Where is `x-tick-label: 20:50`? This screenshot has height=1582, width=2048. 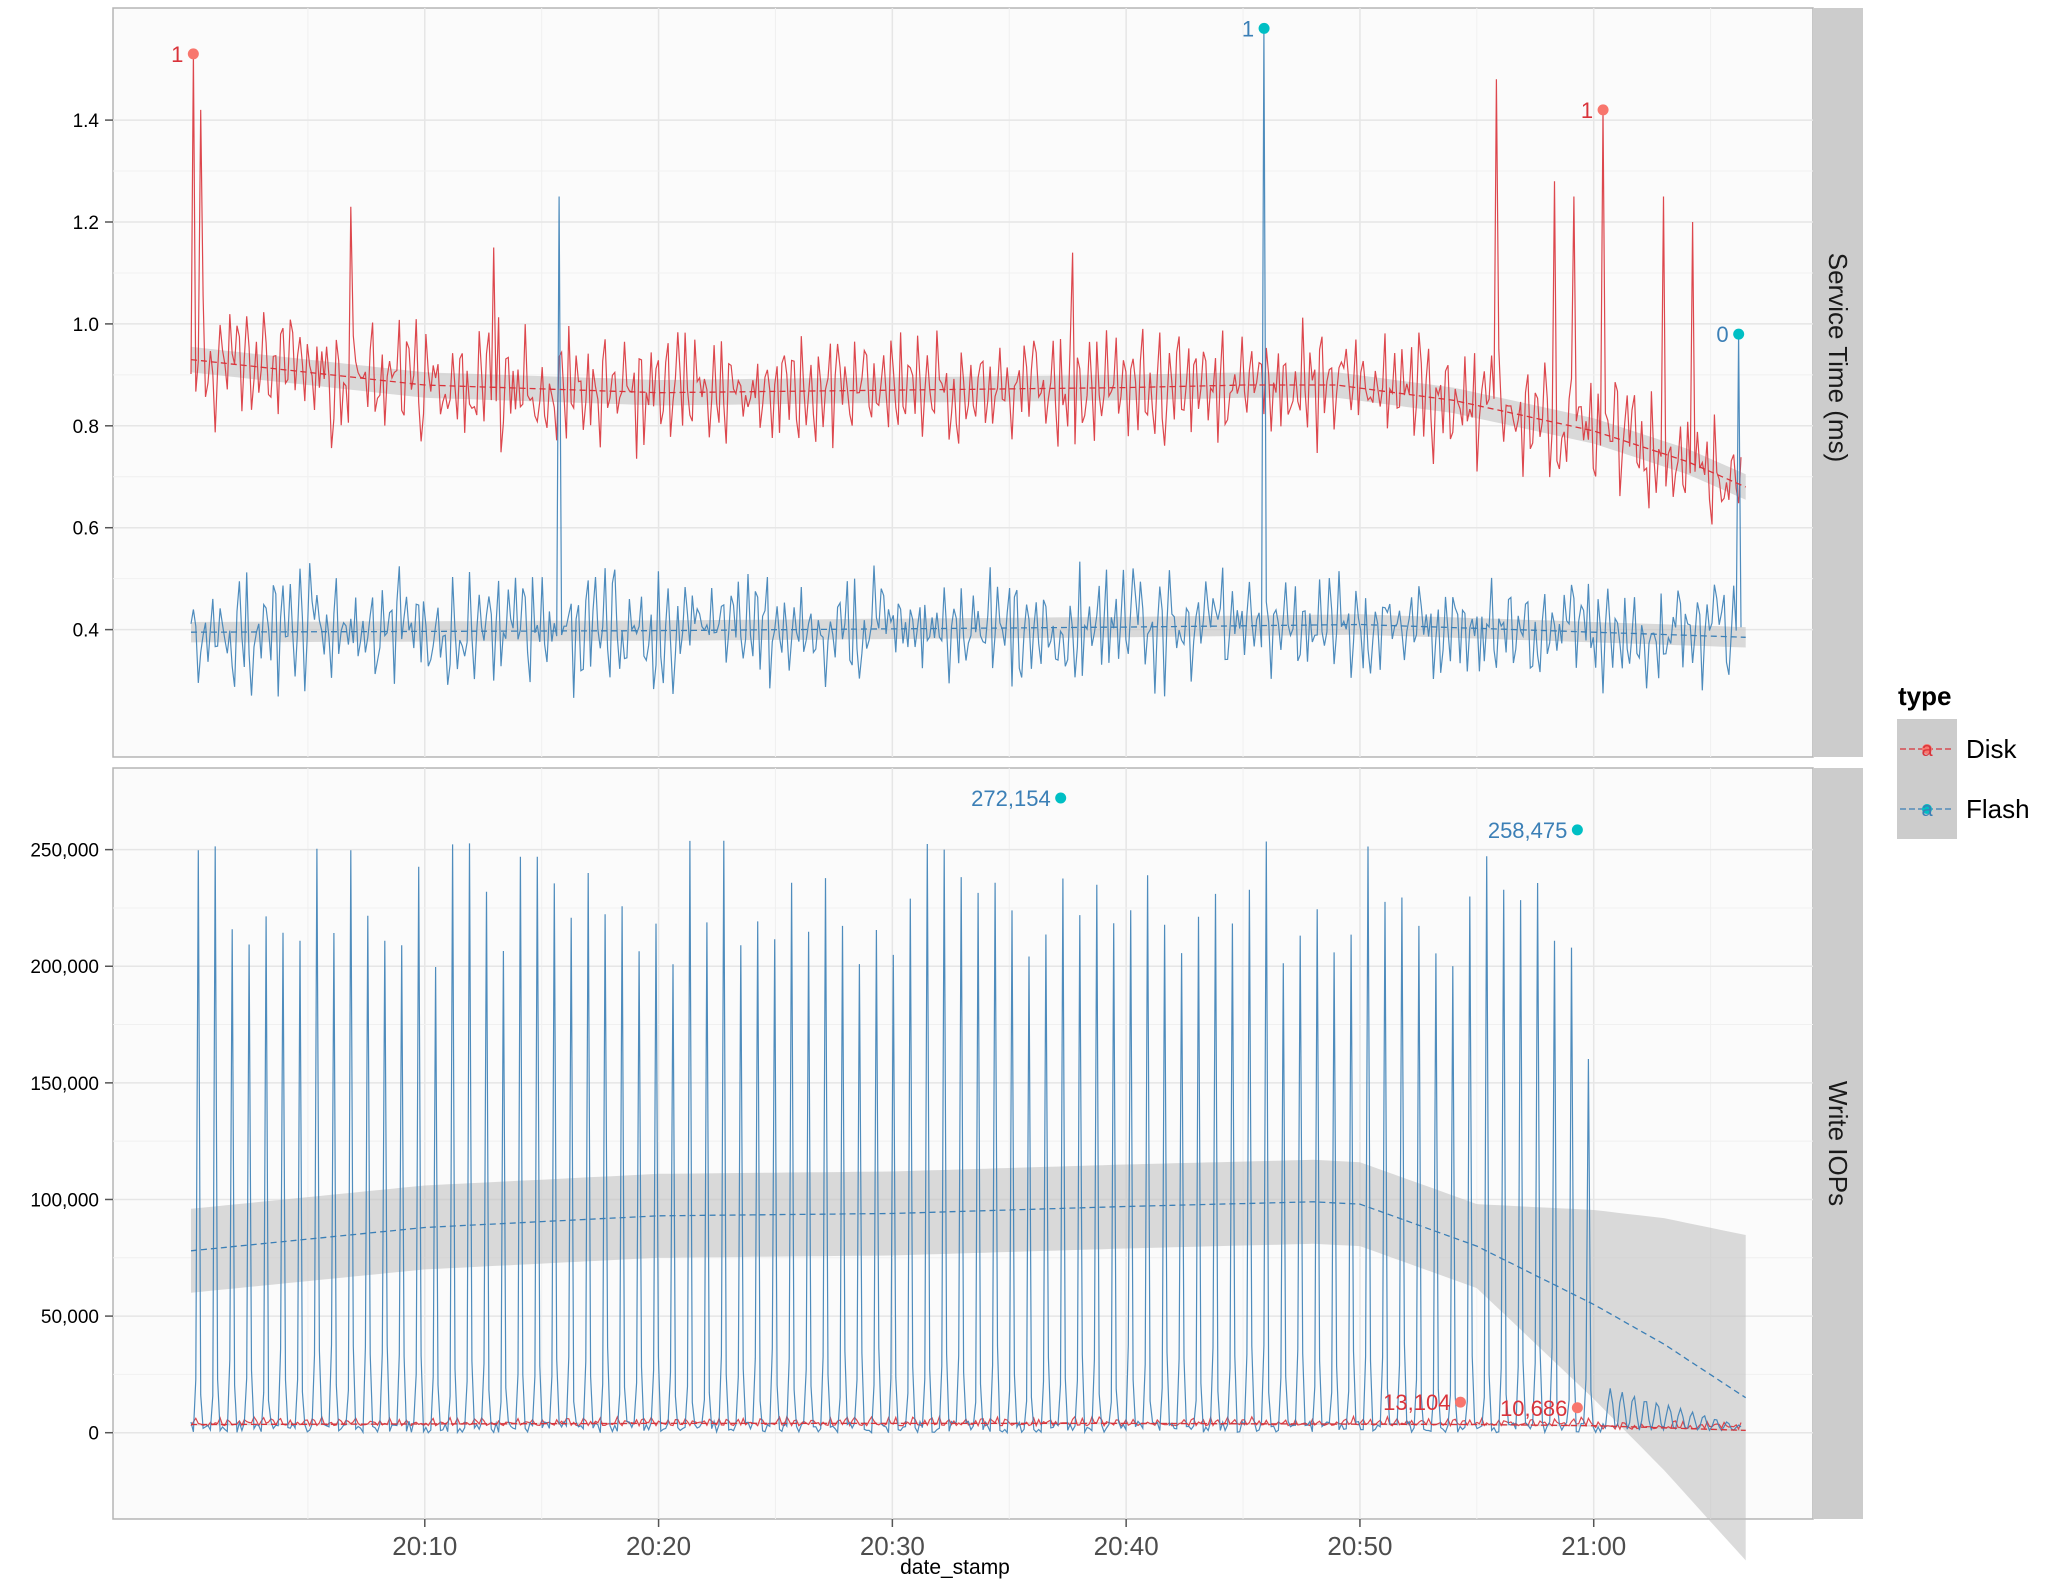 x-tick-label: 20:50 is located at coordinates (1359, 1546).